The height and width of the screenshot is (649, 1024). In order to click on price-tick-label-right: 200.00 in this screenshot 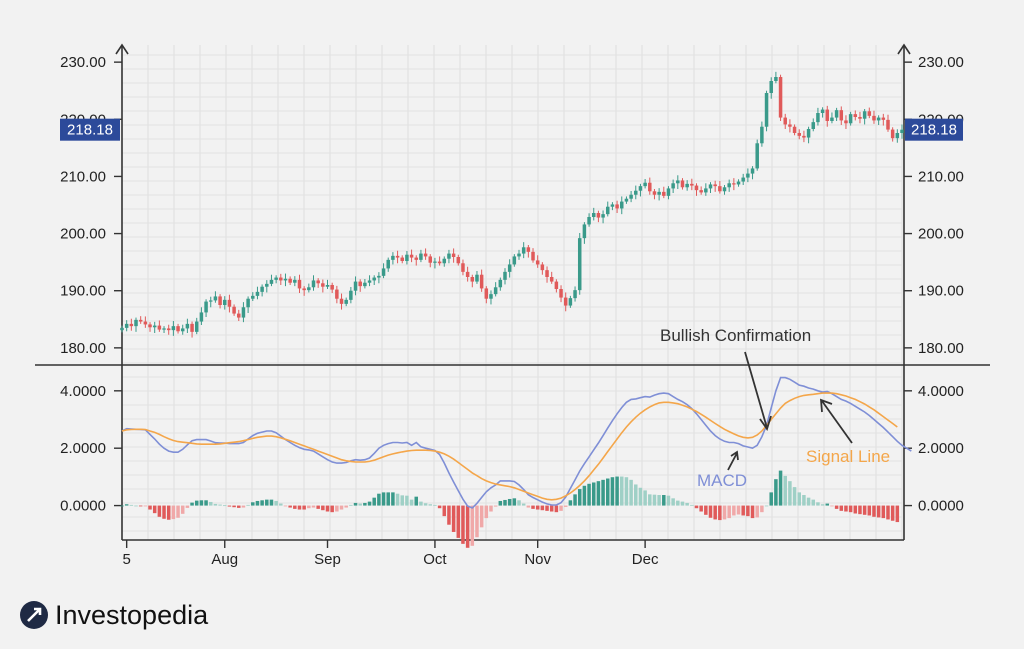, I will do `click(941, 234)`.